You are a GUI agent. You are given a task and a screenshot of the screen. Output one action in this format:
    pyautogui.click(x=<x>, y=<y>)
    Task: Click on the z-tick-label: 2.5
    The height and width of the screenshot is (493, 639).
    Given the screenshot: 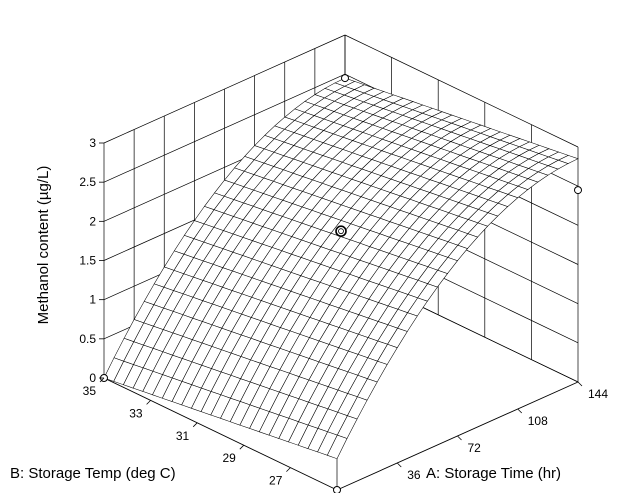 What is the action you would take?
    pyautogui.click(x=87, y=182)
    